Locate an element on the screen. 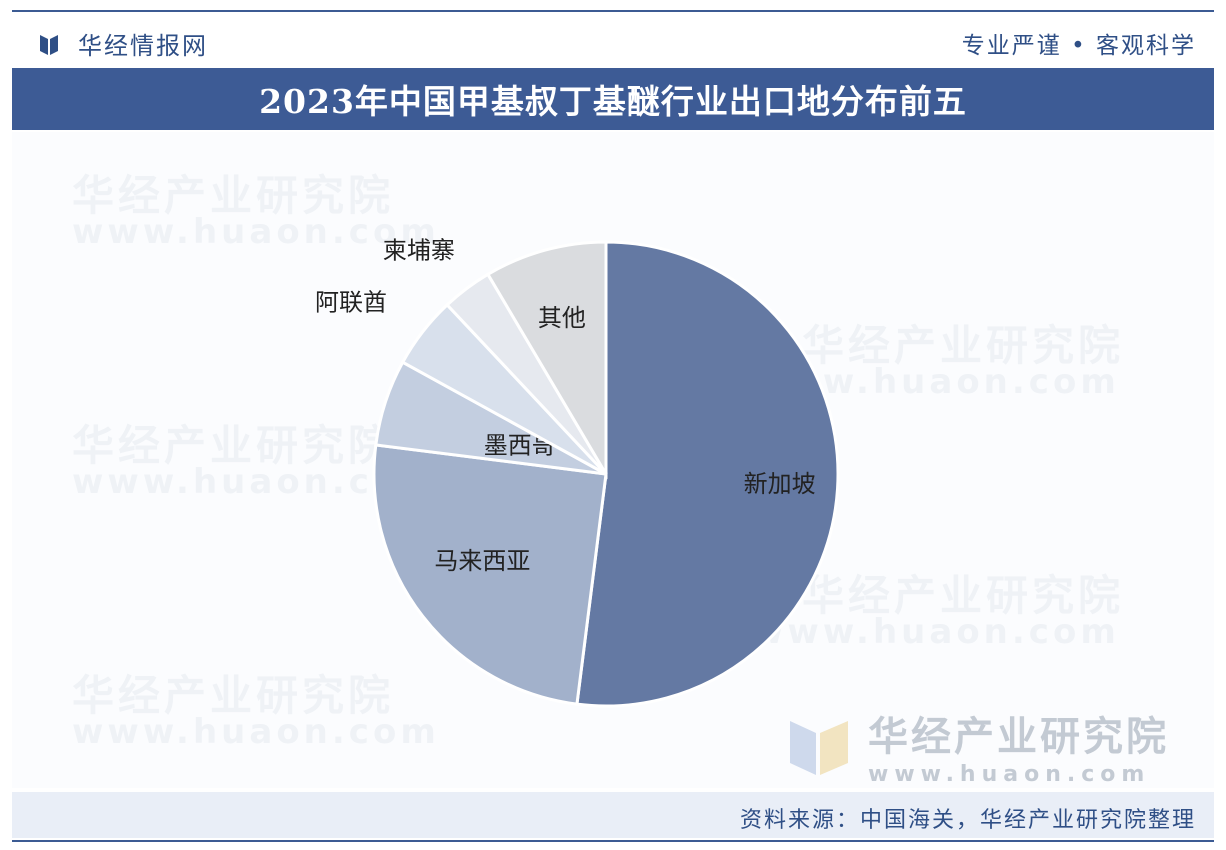 The width and height of the screenshot is (1226, 850). source-note: 资料来源：中国海关，华经产业研究院整理 is located at coordinates (967, 820).